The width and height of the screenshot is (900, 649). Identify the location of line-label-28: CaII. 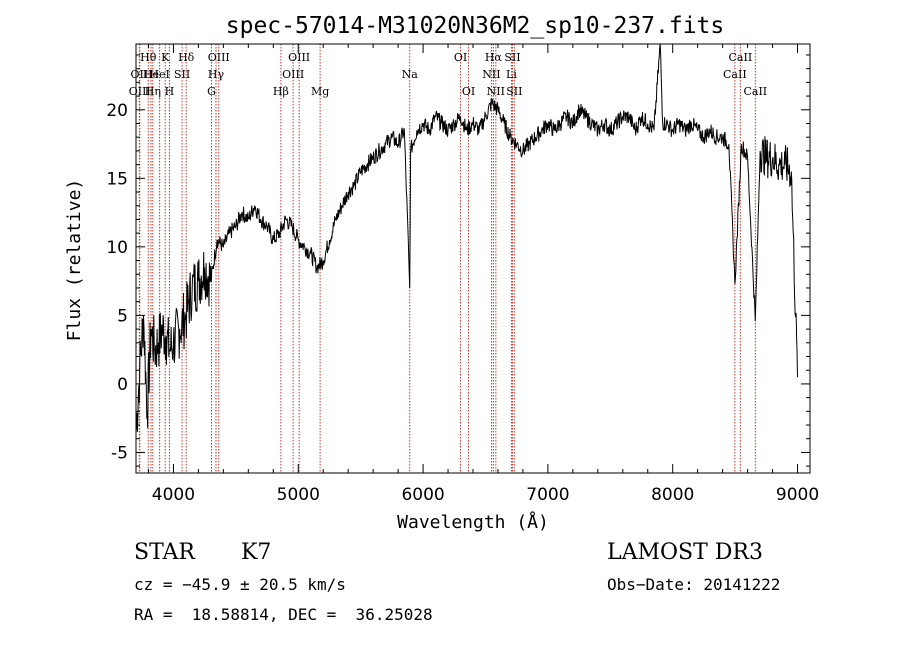
(755, 91).